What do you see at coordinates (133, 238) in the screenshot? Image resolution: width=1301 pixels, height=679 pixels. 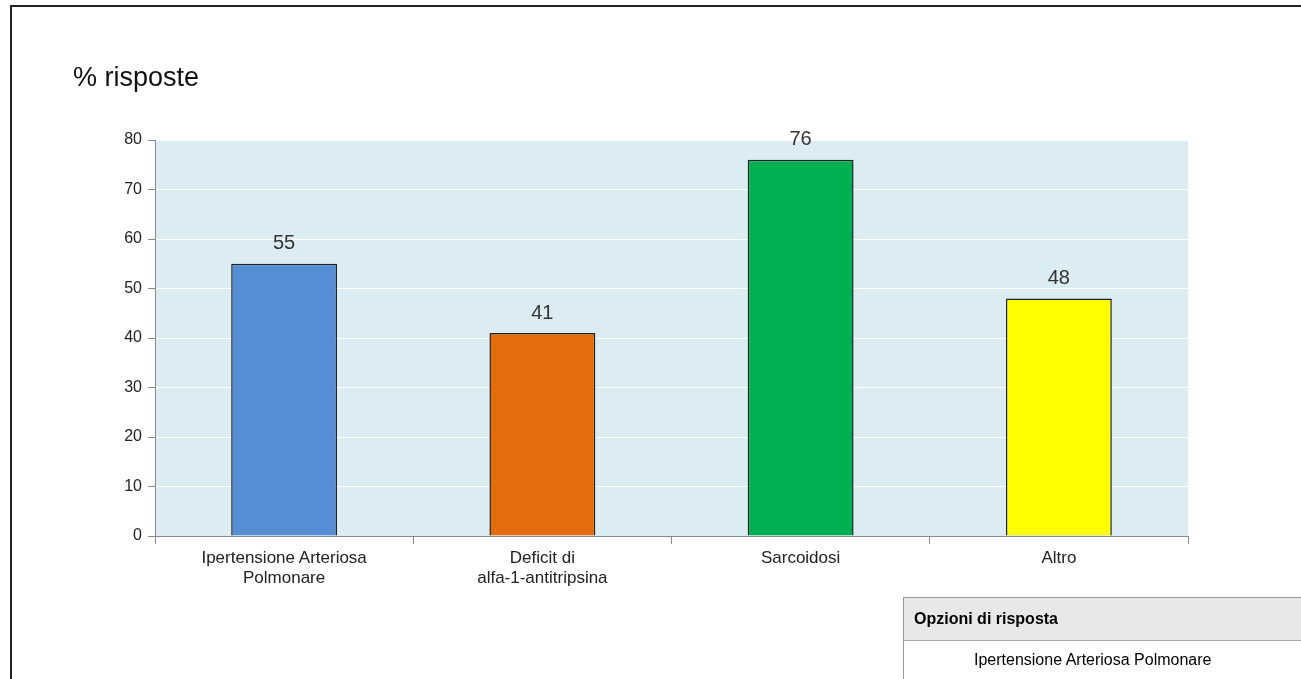 I see `y-tick-label: 60` at bounding box center [133, 238].